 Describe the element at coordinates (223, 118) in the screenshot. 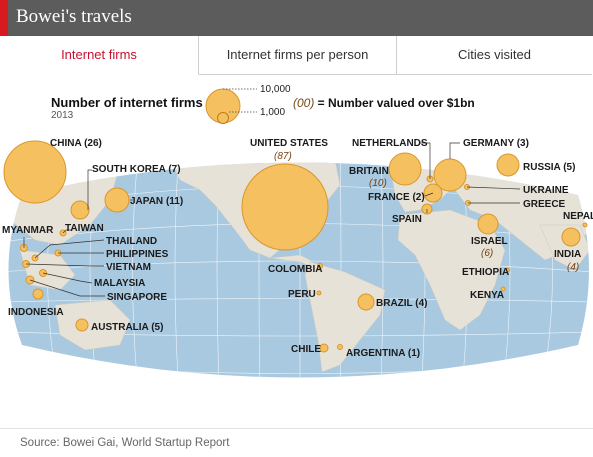

I see `legend-small-bubble` at that location.